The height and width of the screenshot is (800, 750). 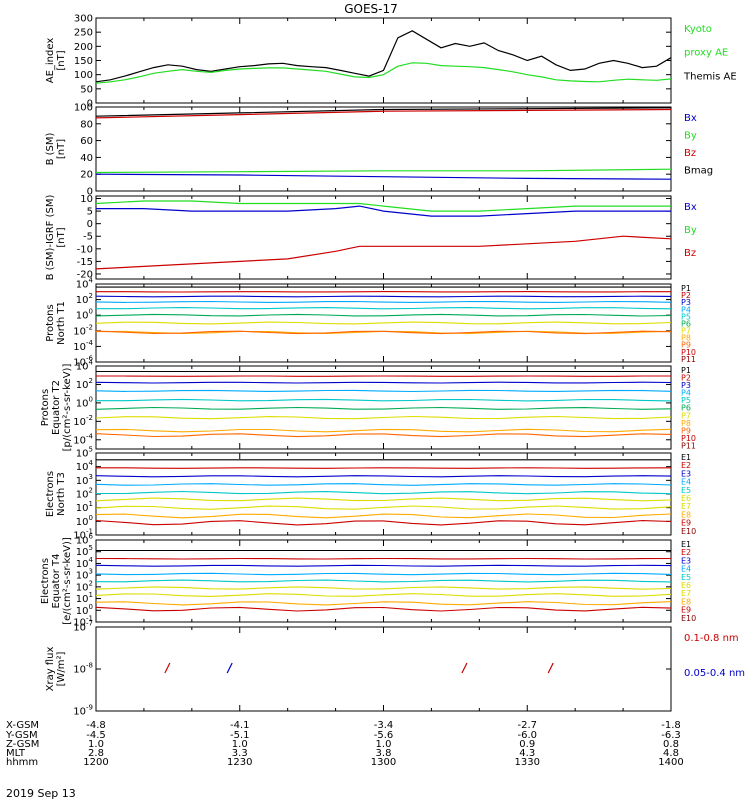 I want to click on y-axis-label: ProtonsNorth T1, so click(x=56, y=323).